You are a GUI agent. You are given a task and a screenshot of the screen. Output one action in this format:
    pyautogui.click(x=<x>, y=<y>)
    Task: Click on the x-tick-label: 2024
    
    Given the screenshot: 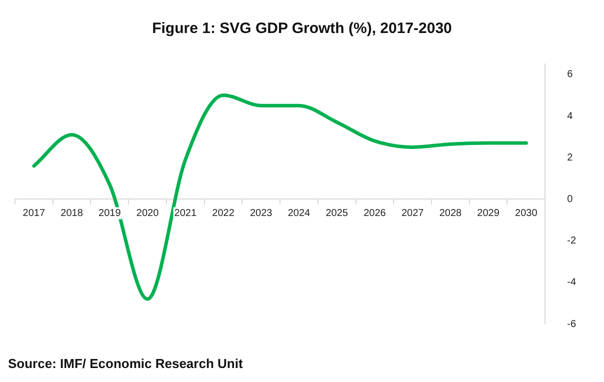 What is the action you would take?
    pyautogui.click(x=299, y=213)
    